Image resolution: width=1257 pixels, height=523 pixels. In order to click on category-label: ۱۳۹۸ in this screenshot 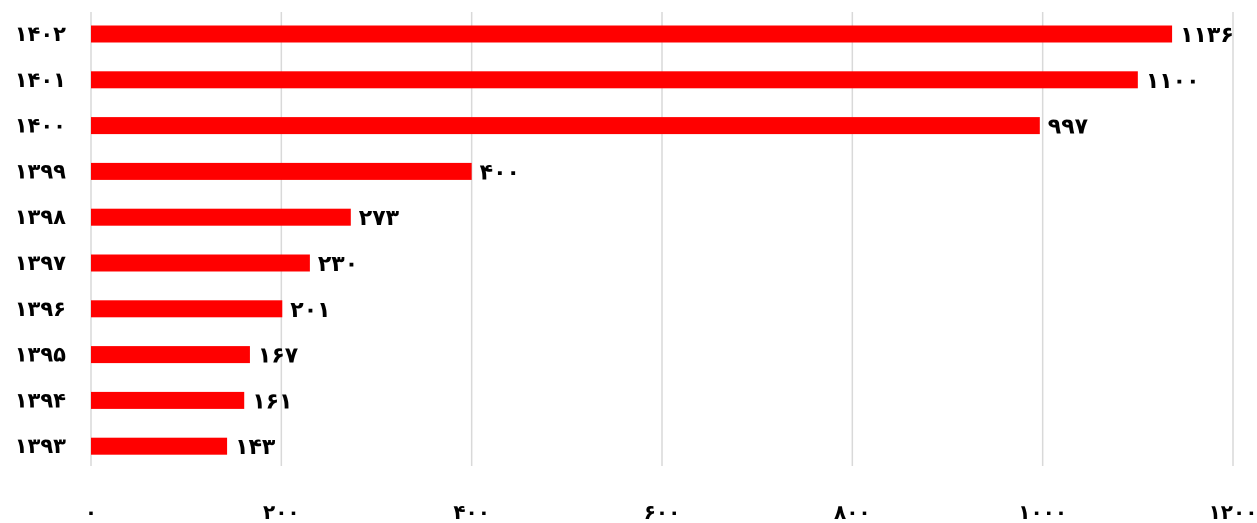, I will do `click(40, 217)`.